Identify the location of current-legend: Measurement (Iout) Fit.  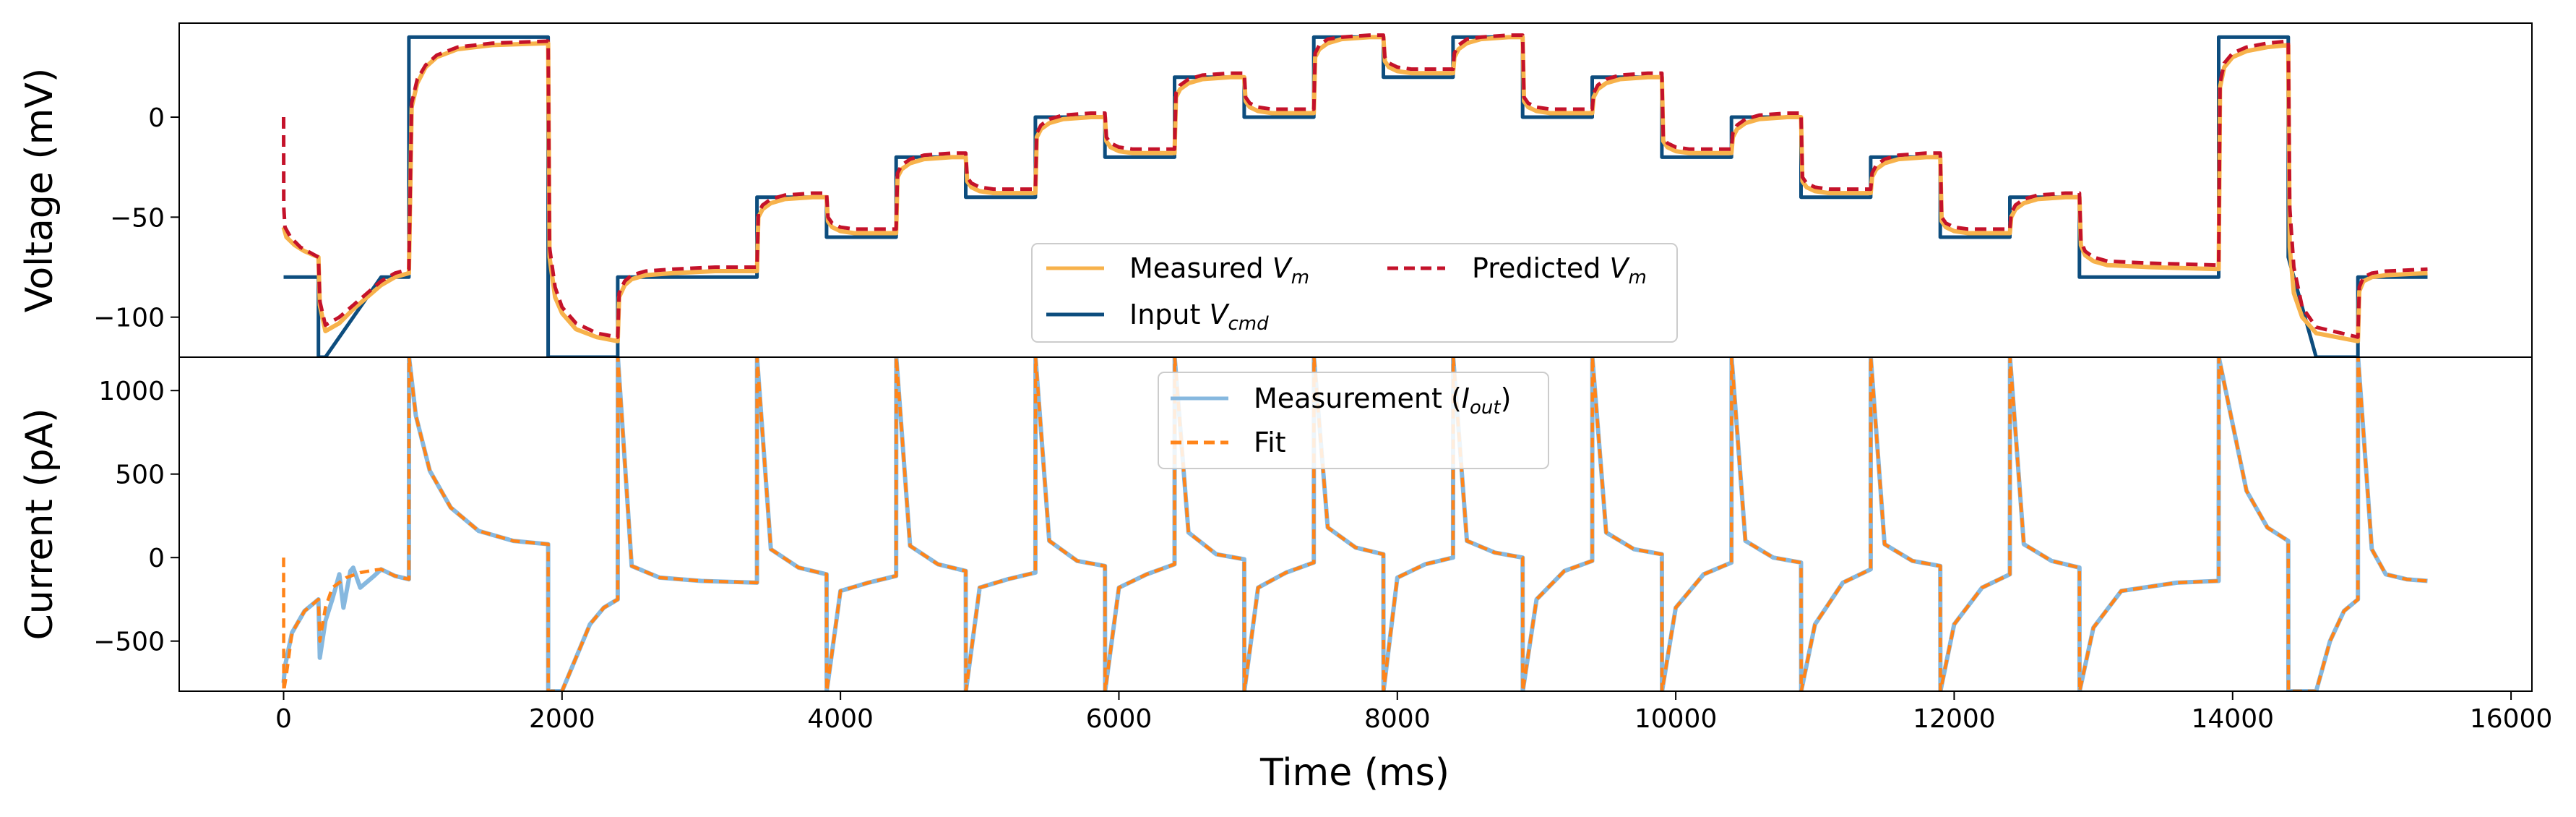
(1353, 420).